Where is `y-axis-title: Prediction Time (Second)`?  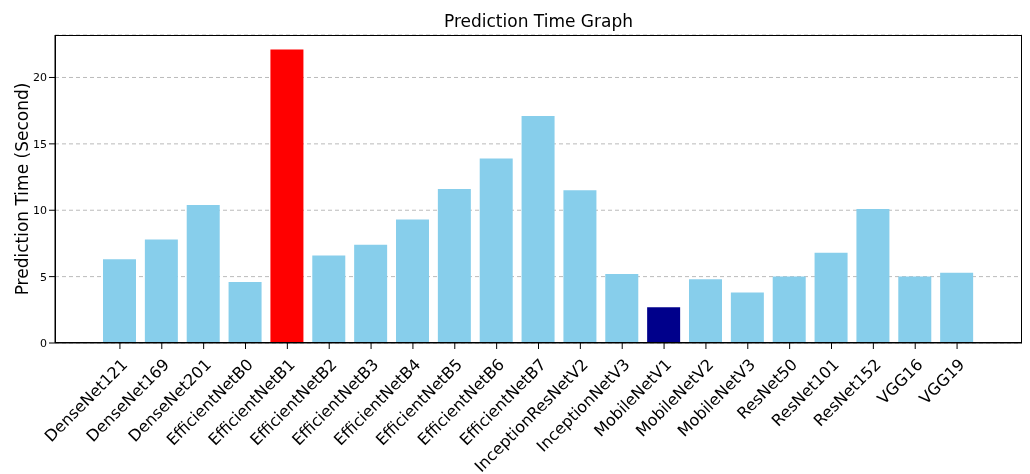
y-axis-title: Prediction Time (Second) is located at coordinates (22, 189).